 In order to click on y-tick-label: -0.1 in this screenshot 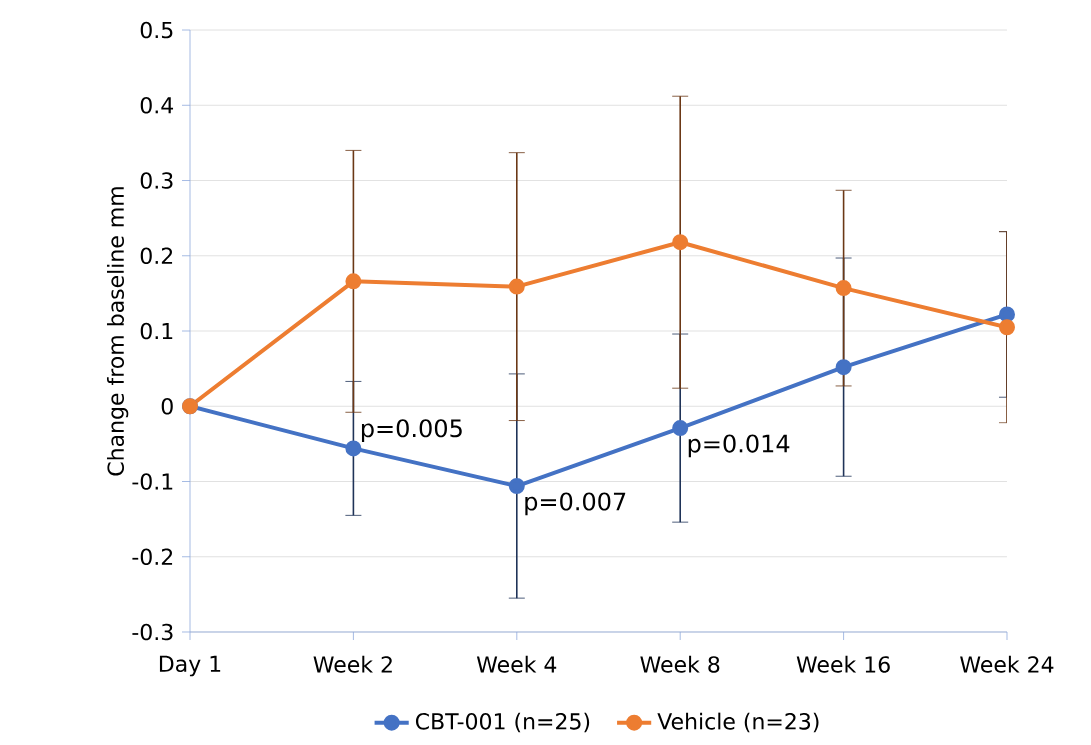, I will do `click(152, 481)`.